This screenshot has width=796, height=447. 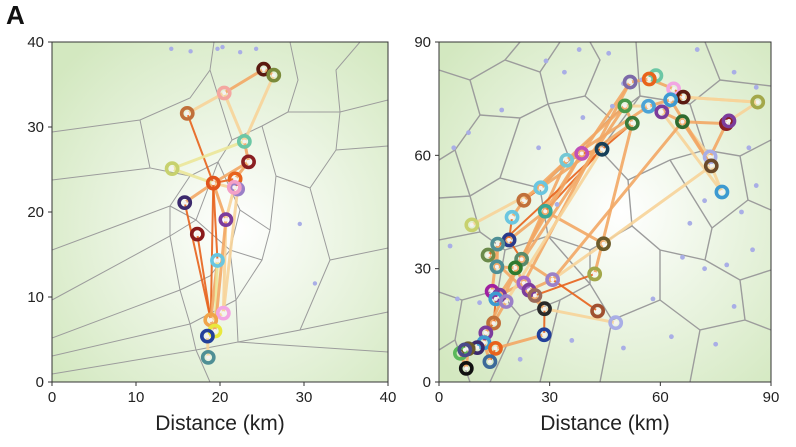 What do you see at coordinates (422, 42) in the screenshot?
I see `right-y-tick-label: 90` at bounding box center [422, 42].